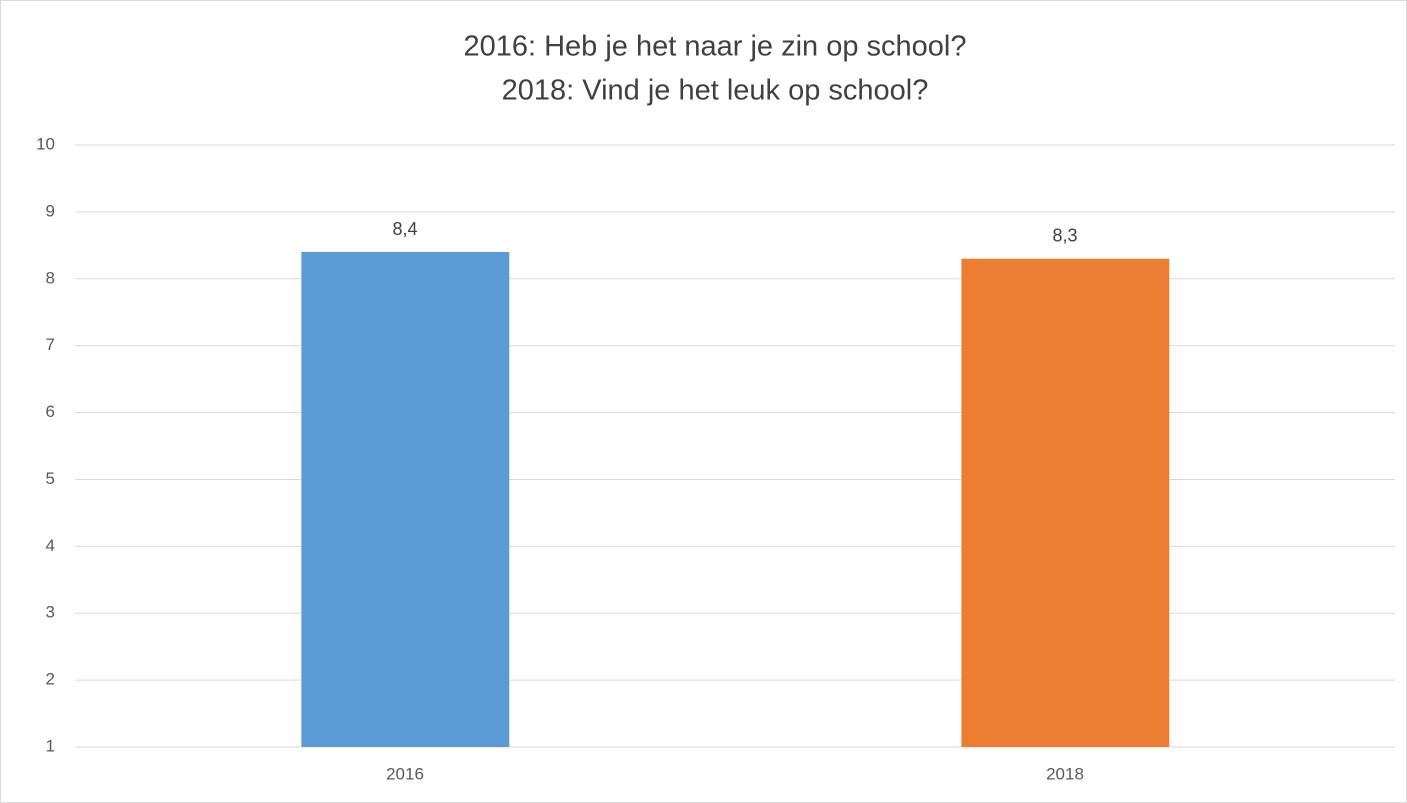  I want to click on data-label: 8,4, so click(404, 229).